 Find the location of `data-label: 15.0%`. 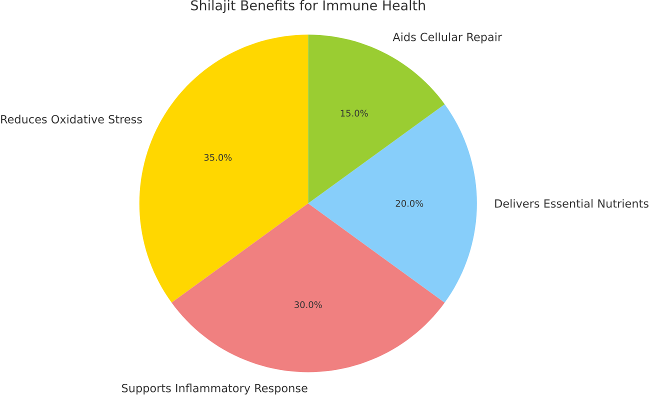

data-label: 15.0% is located at coordinates (354, 113).